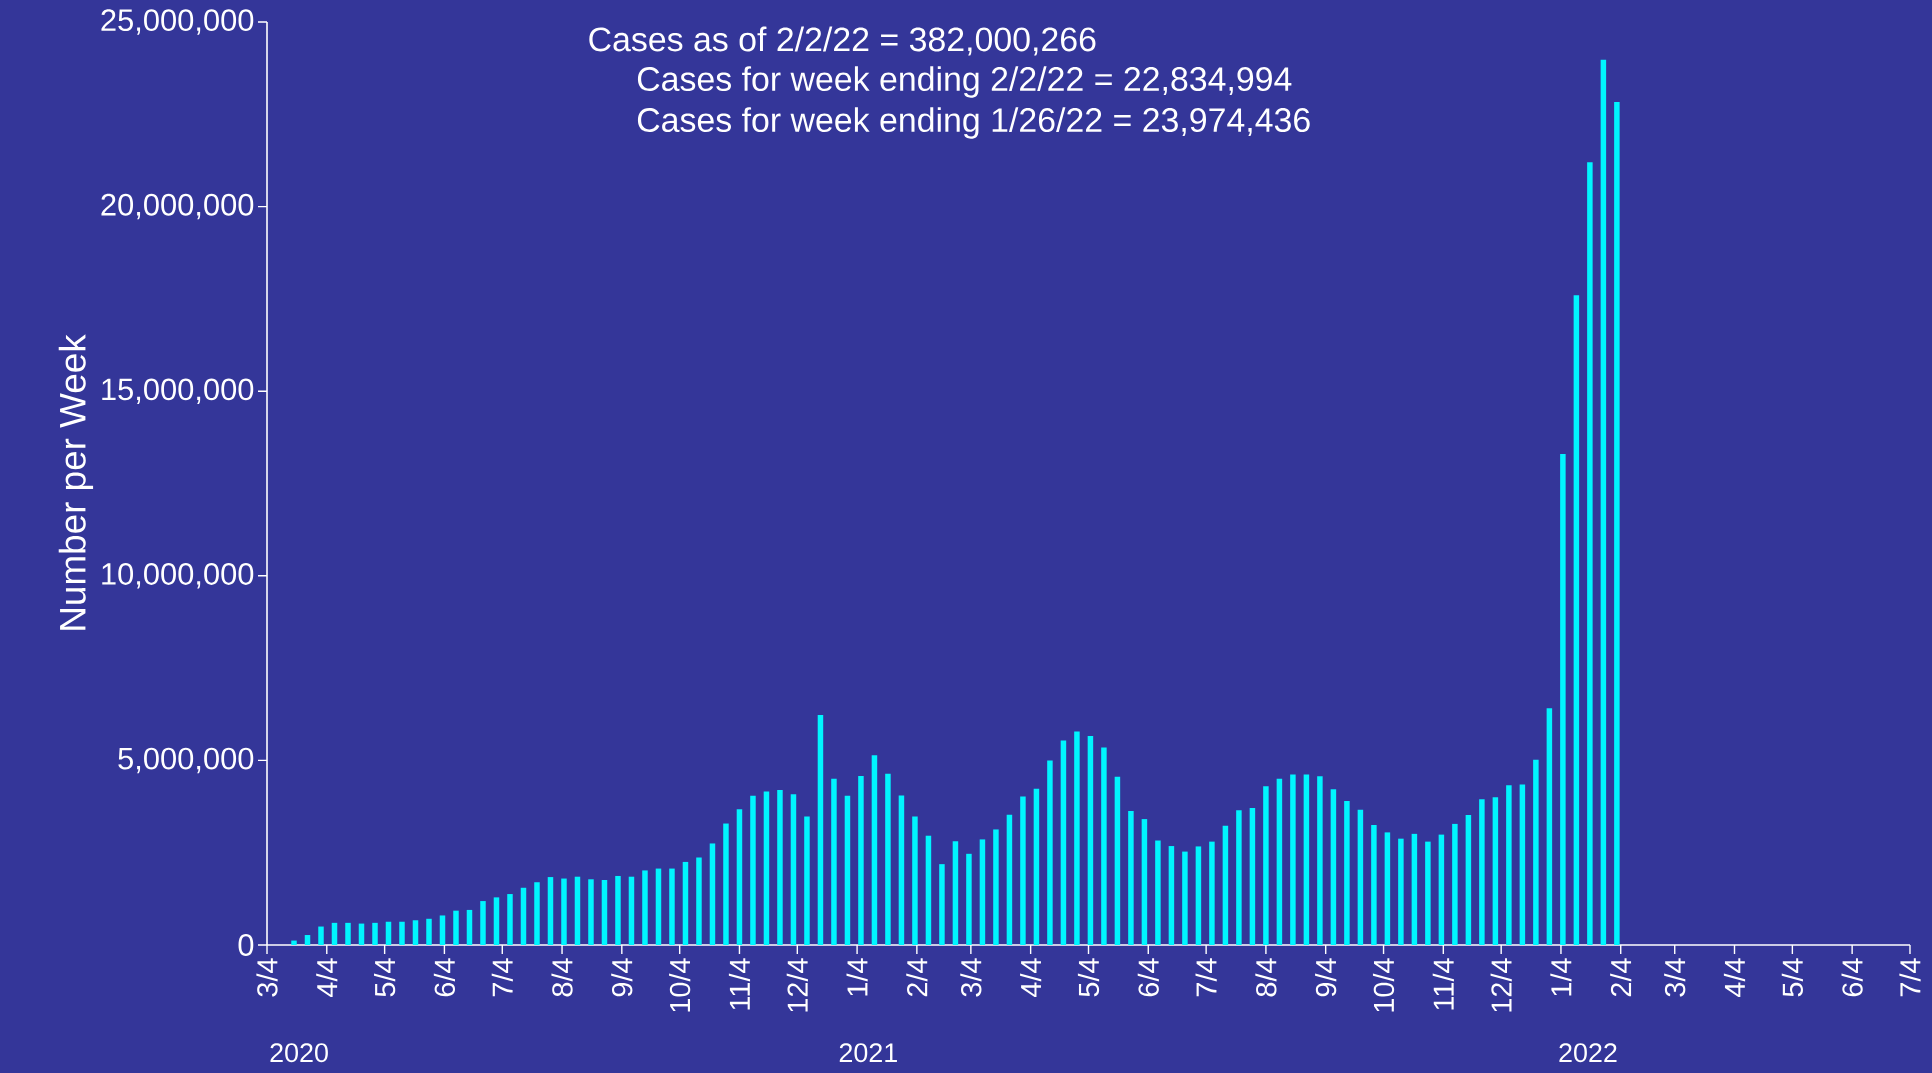 The image size is (1932, 1073). I want to click on y-tick-label: 25,000,000, so click(177, 22).